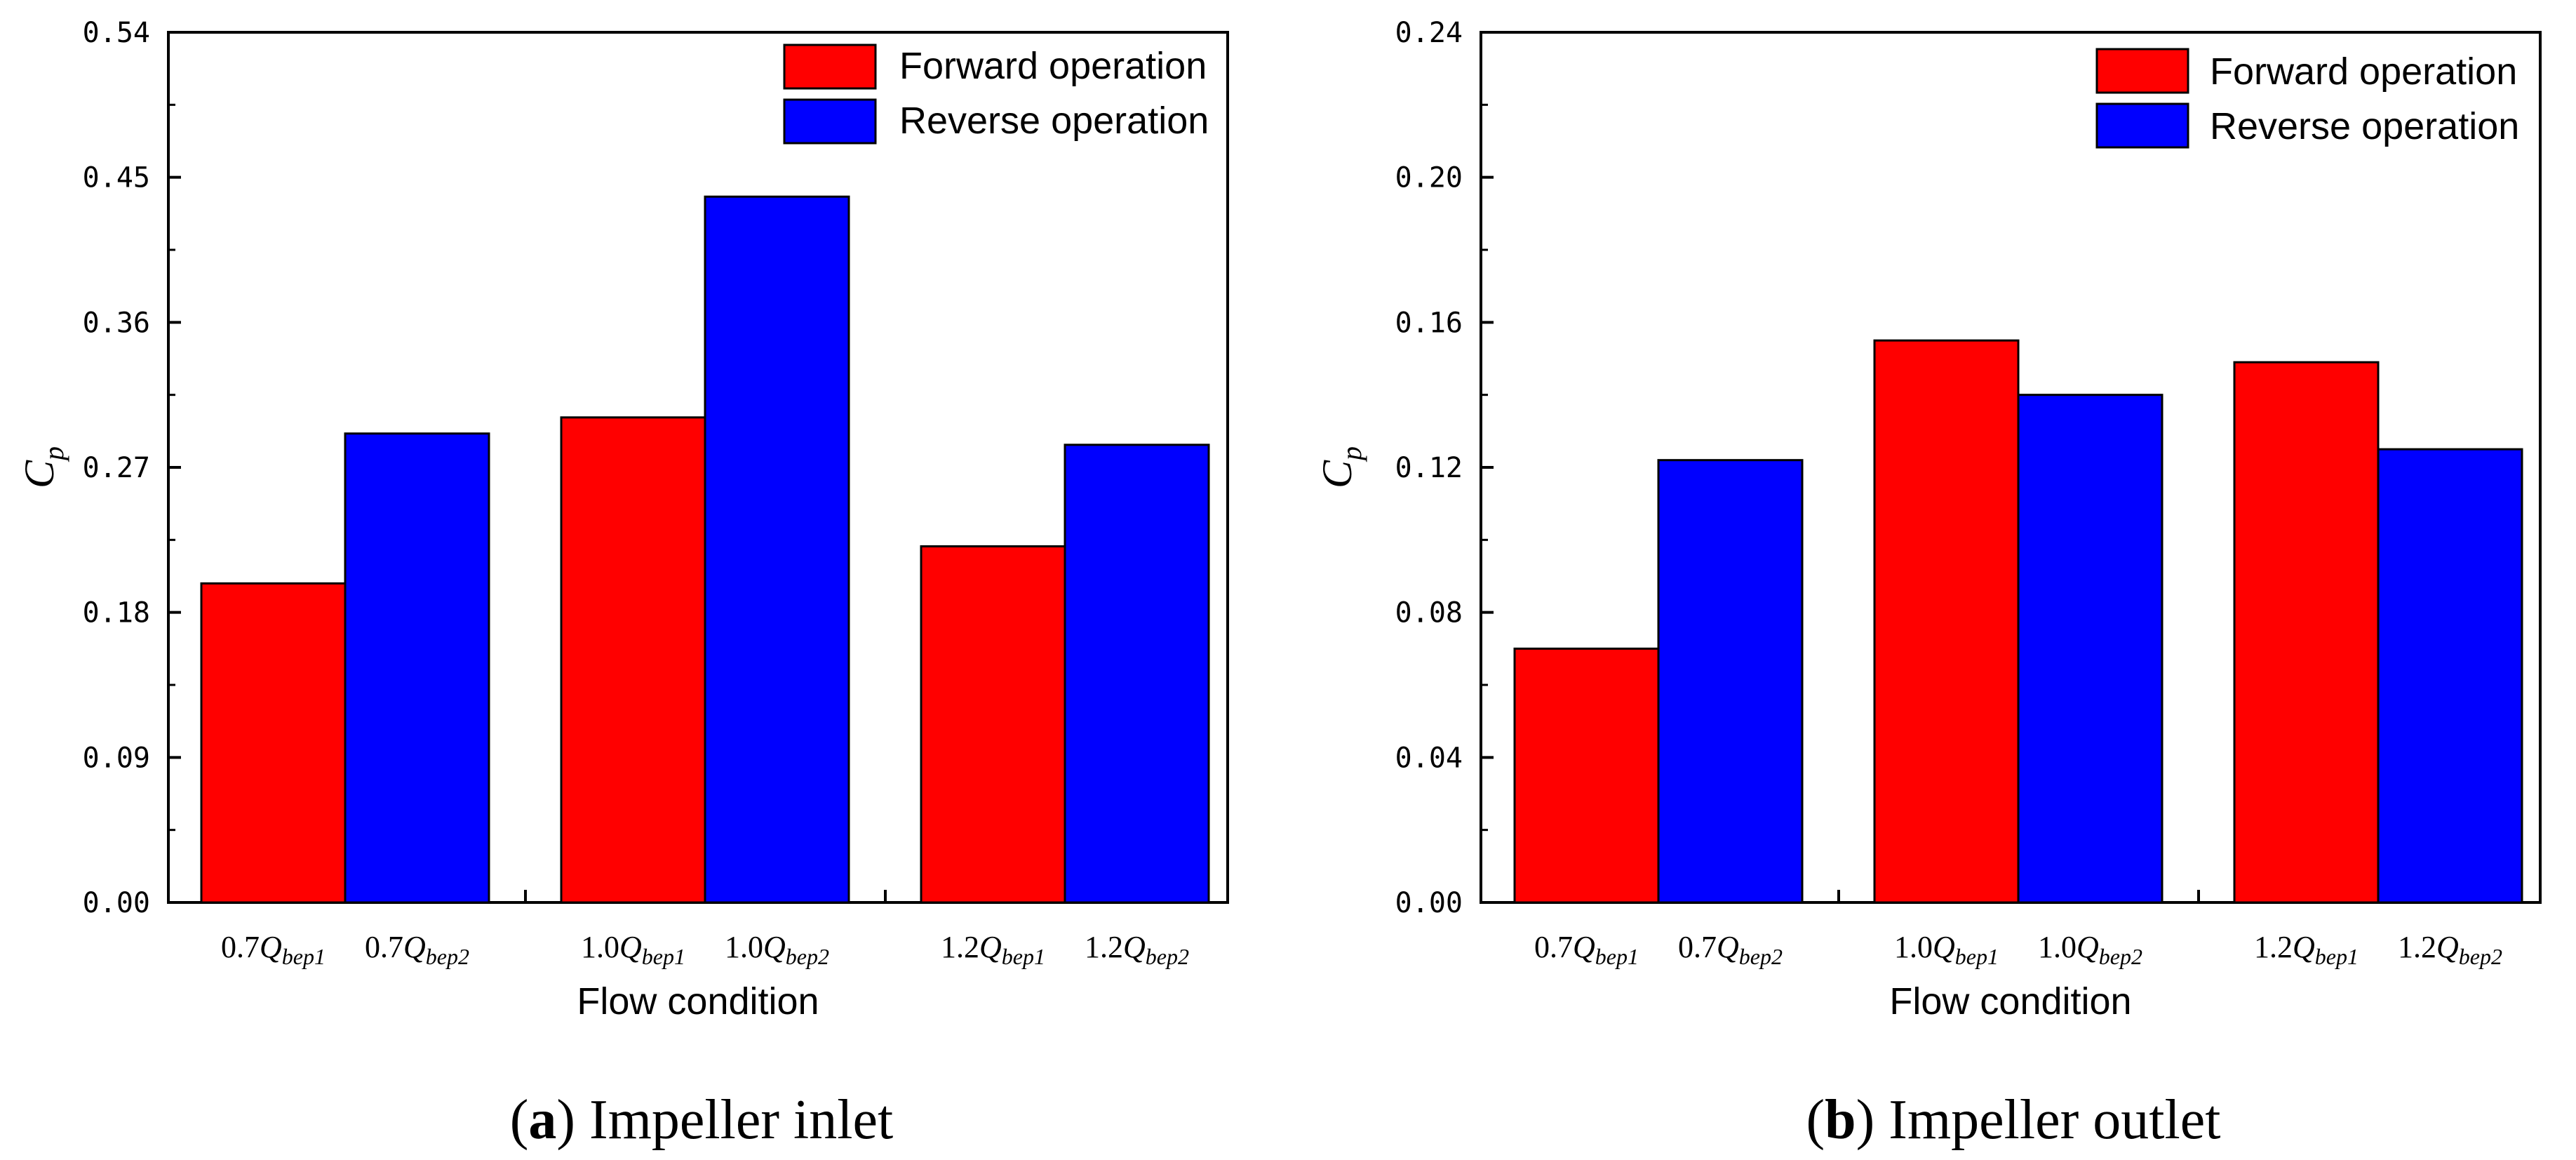  Describe the element at coordinates (117, 468) in the screenshot. I see `y-tick-label: 0.27` at that location.